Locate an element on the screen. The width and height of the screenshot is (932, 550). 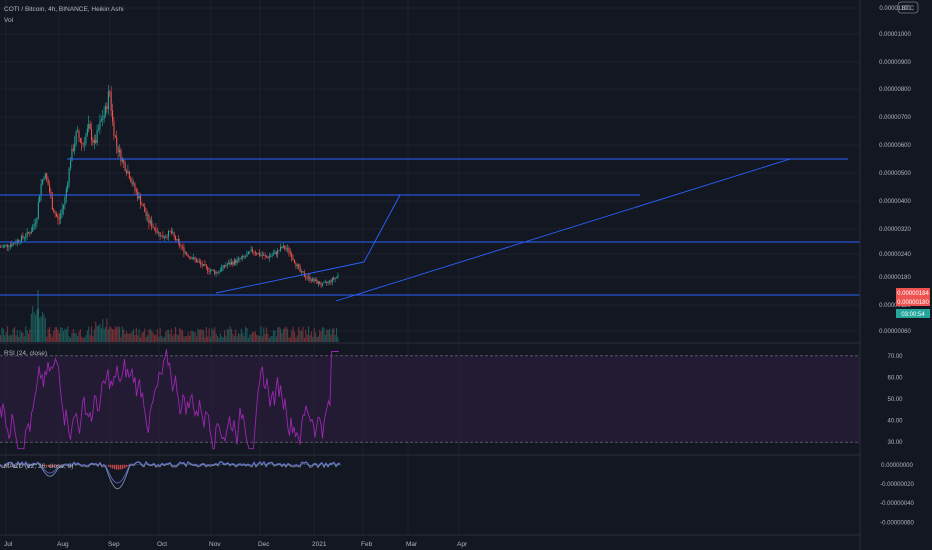
price-label: 0.00000184 is located at coordinates (913, 294).